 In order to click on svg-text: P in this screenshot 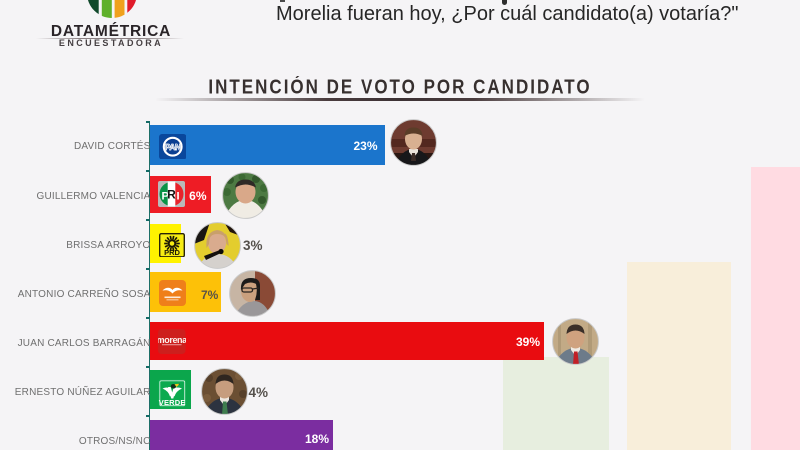, I will do `click(165, 197)`.